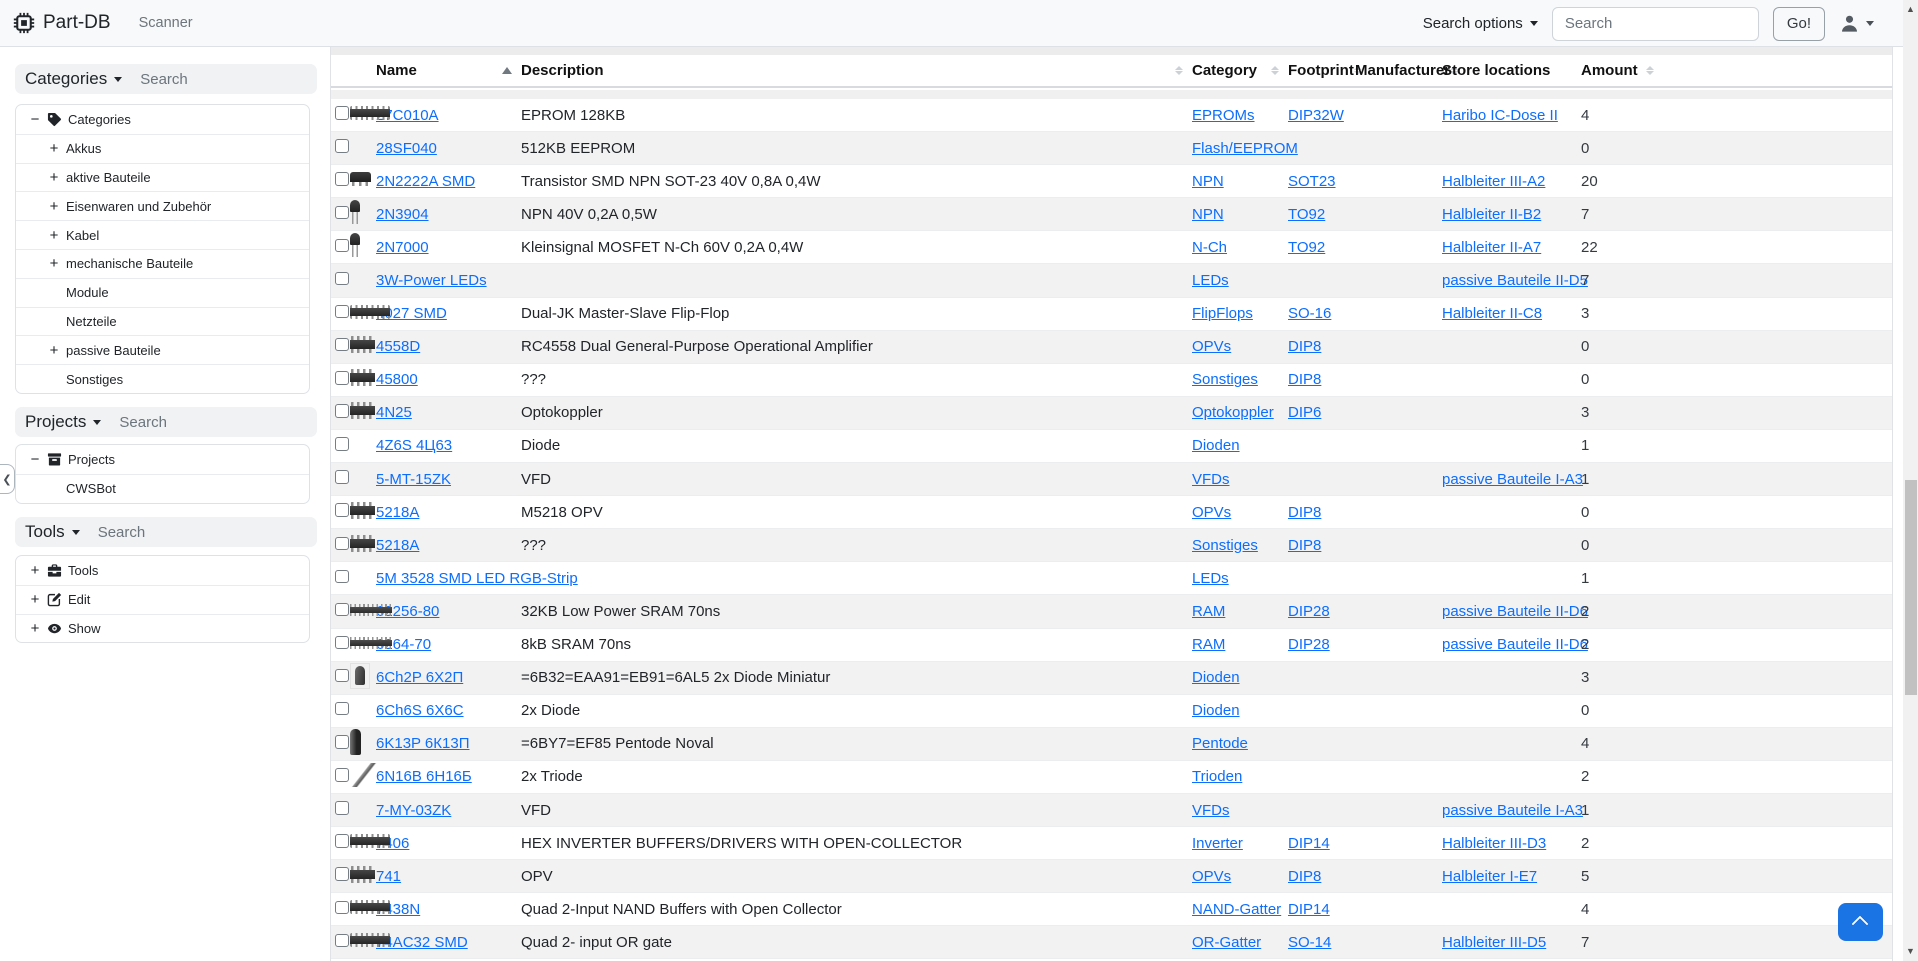  What do you see at coordinates (1798, 23) in the screenshot?
I see `go-button: Go!` at bounding box center [1798, 23].